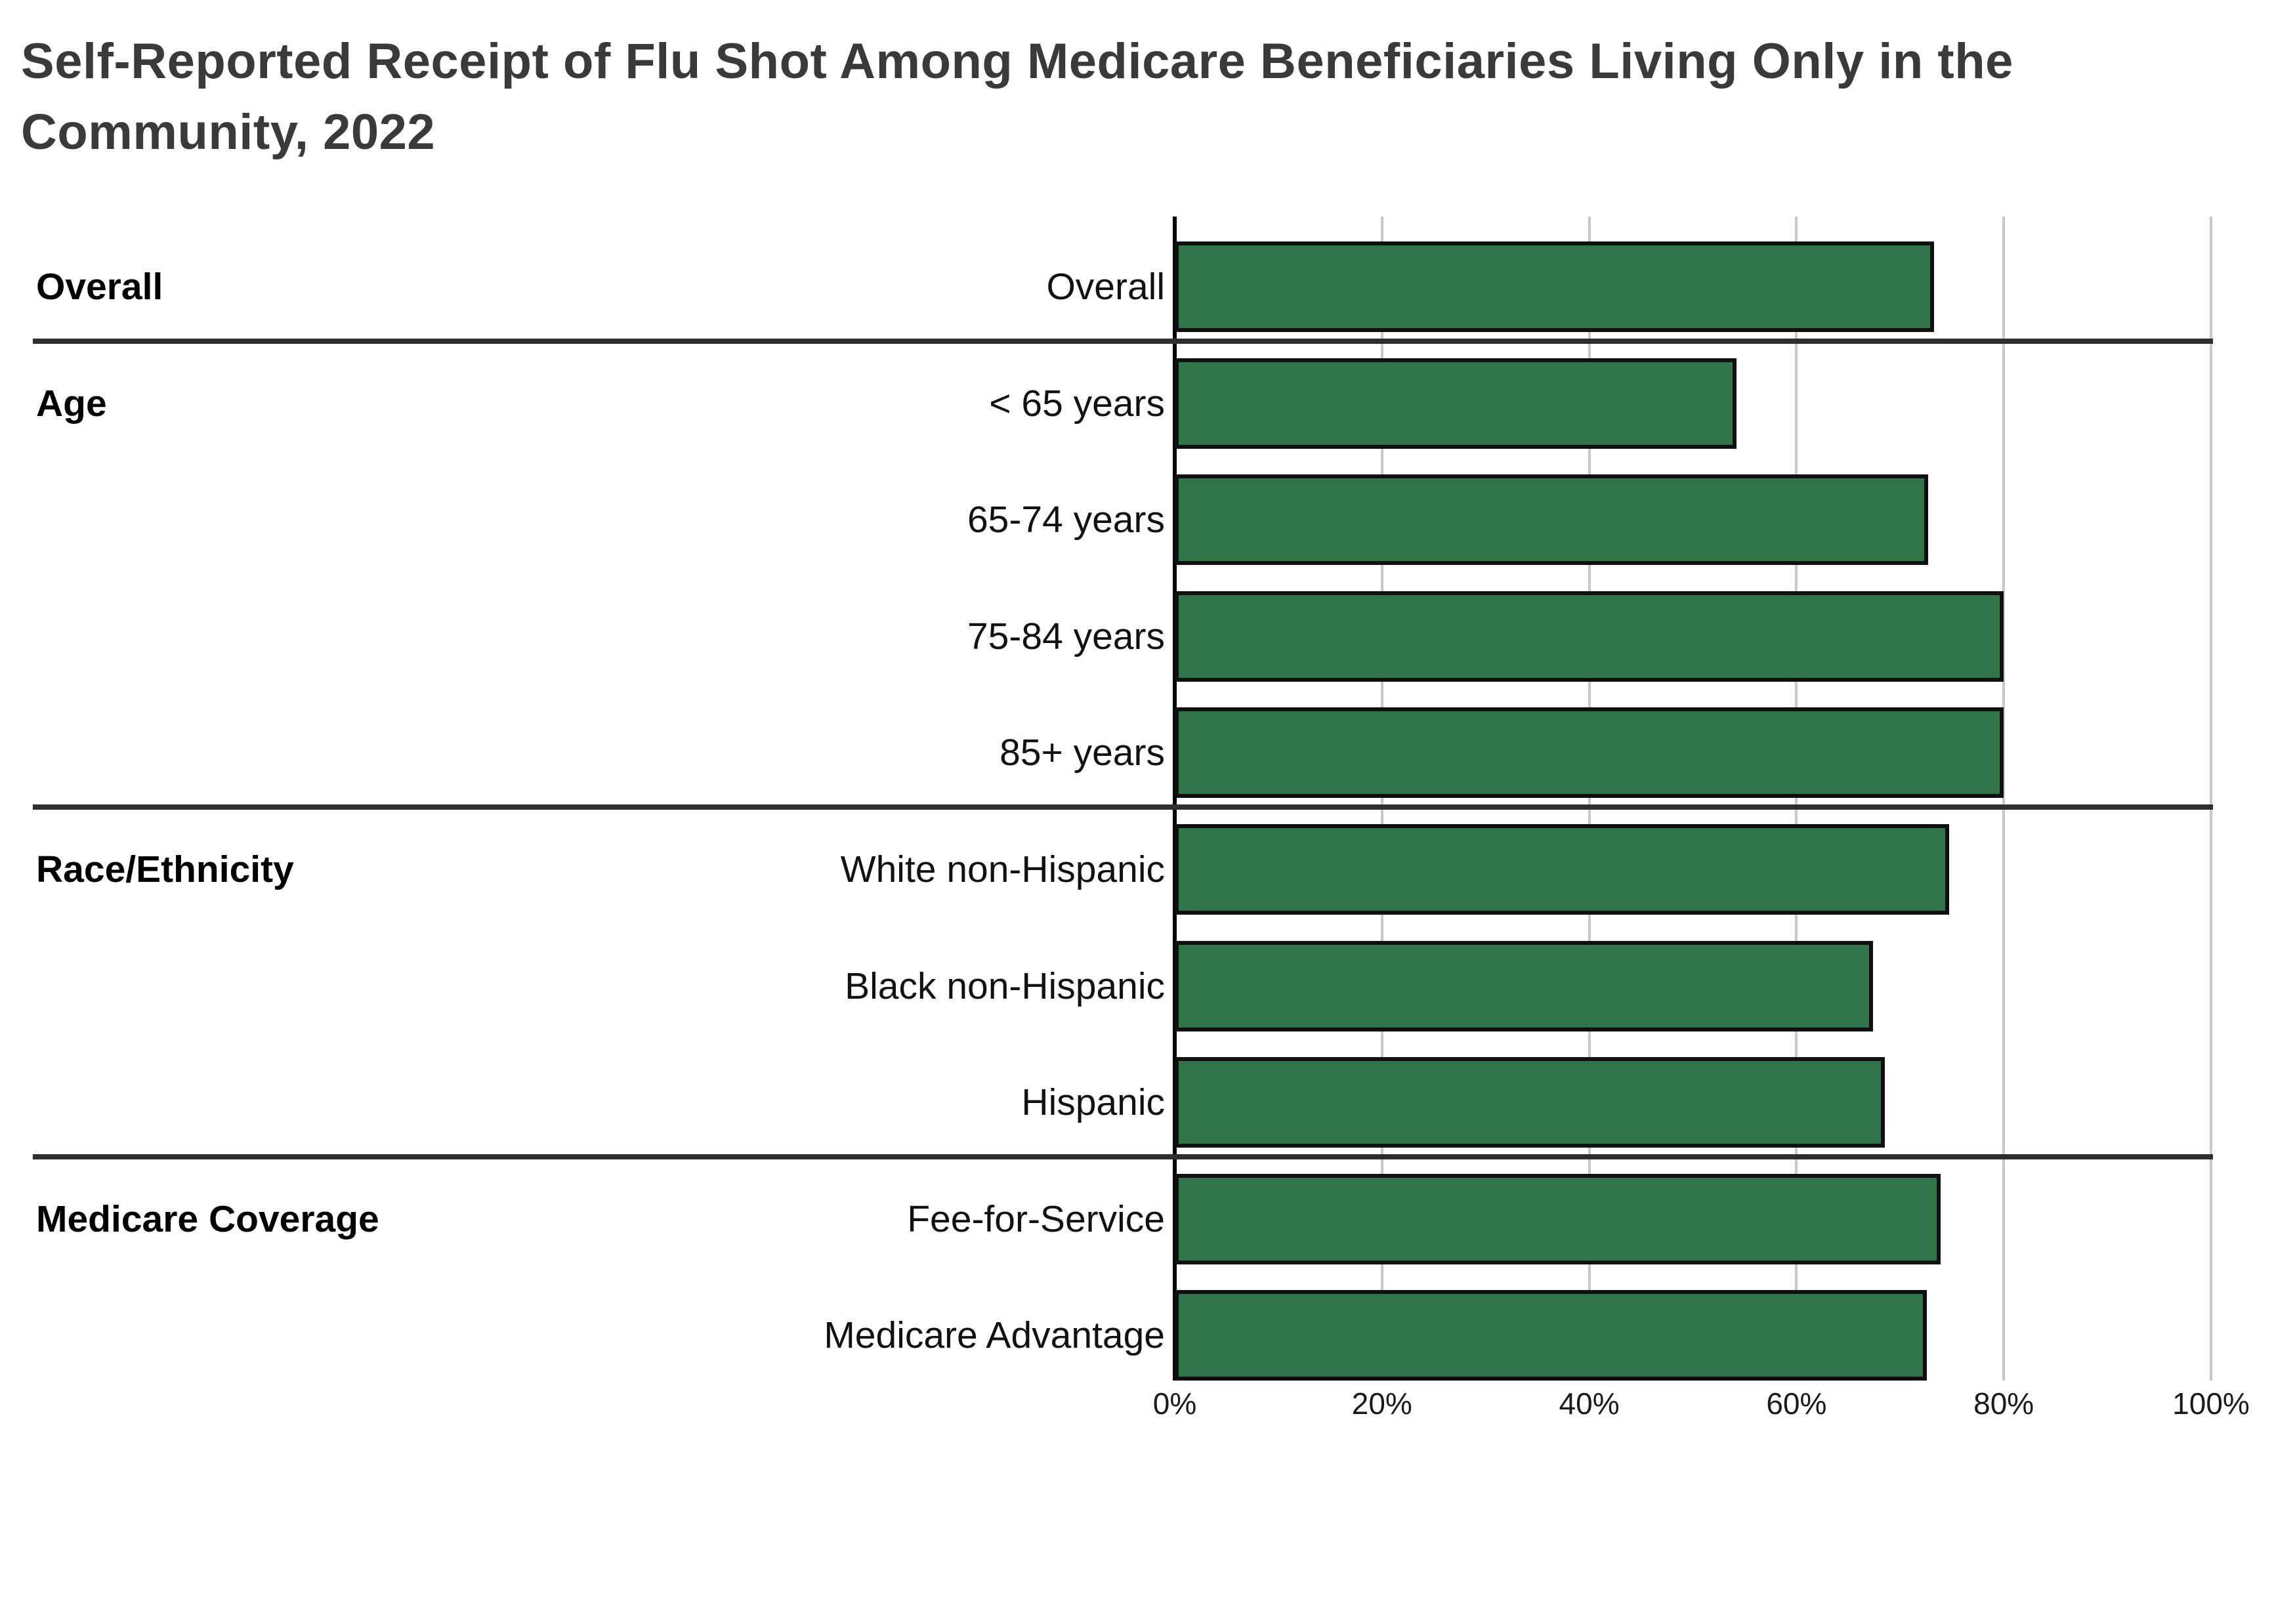 This screenshot has height=1624, width=2274. What do you see at coordinates (1589, 1403) in the screenshot?
I see `x-tick-label-40: 40%` at bounding box center [1589, 1403].